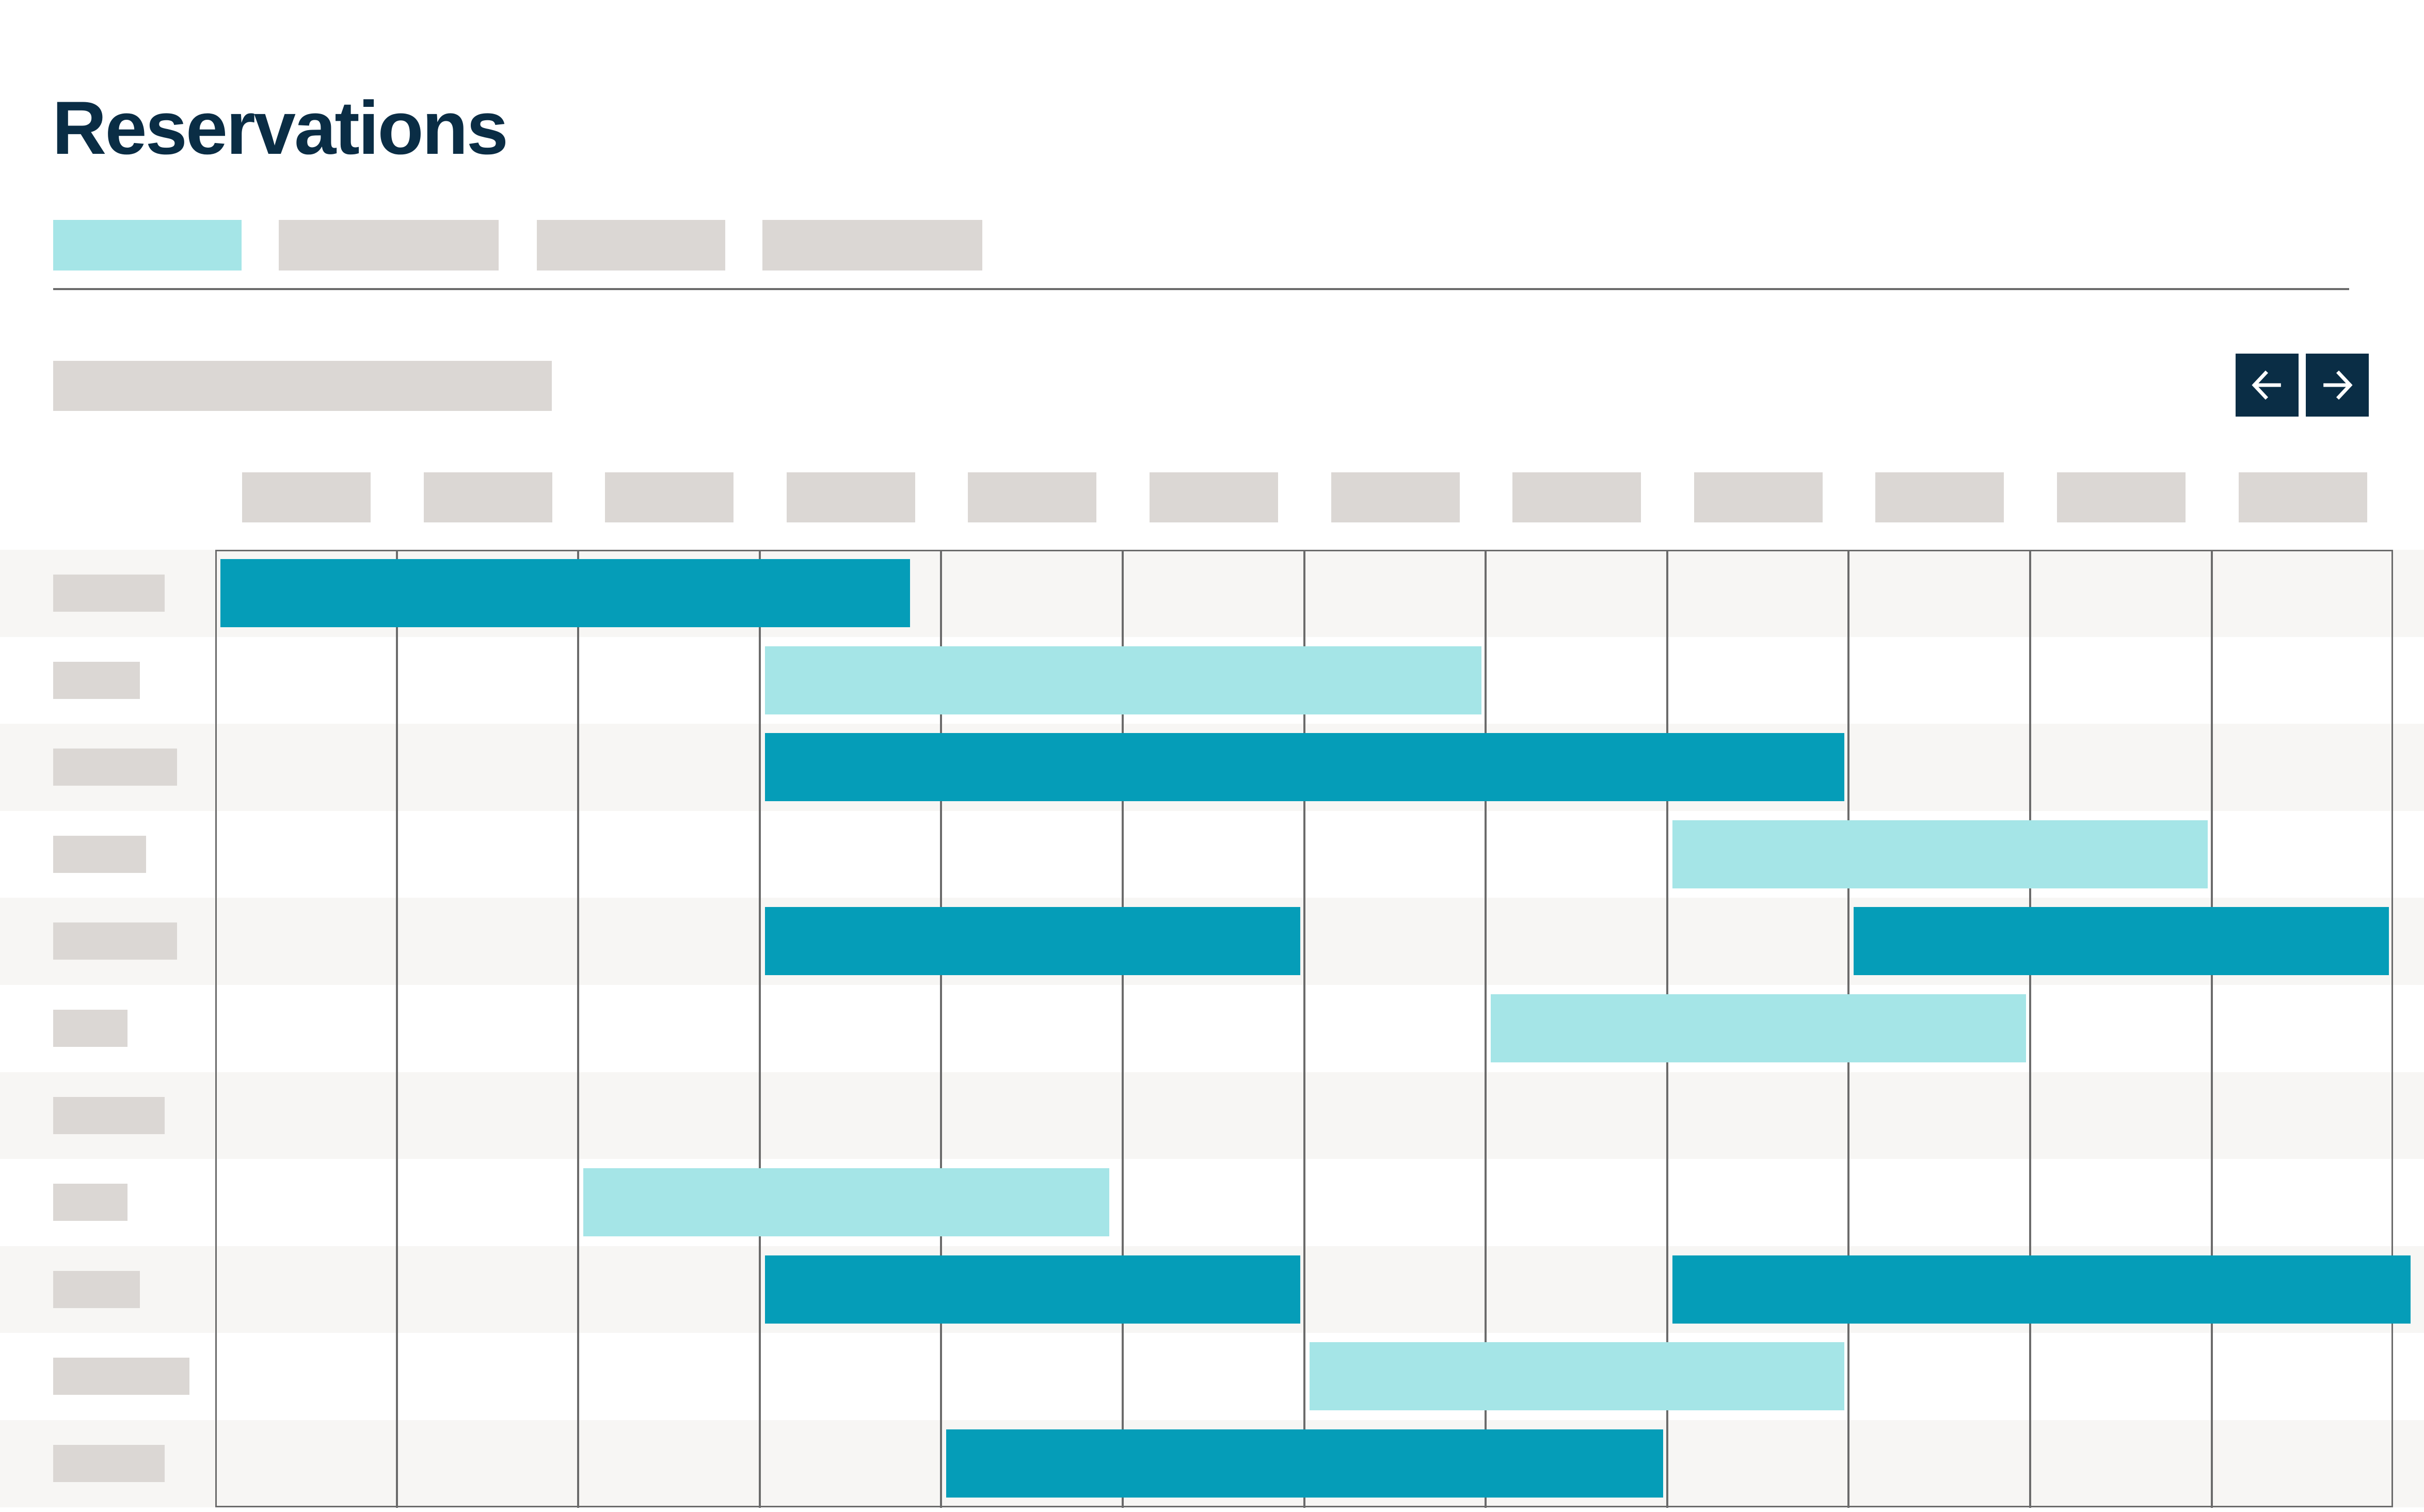 This screenshot has width=2424, height=1512. What do you see at coordinates (302, 386) in the screenshot?
I see `date-range-label` at bounding box center [302, 386].